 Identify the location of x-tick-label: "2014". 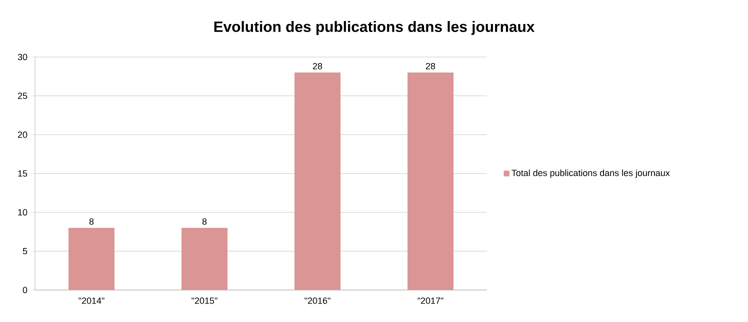
(91, 301).